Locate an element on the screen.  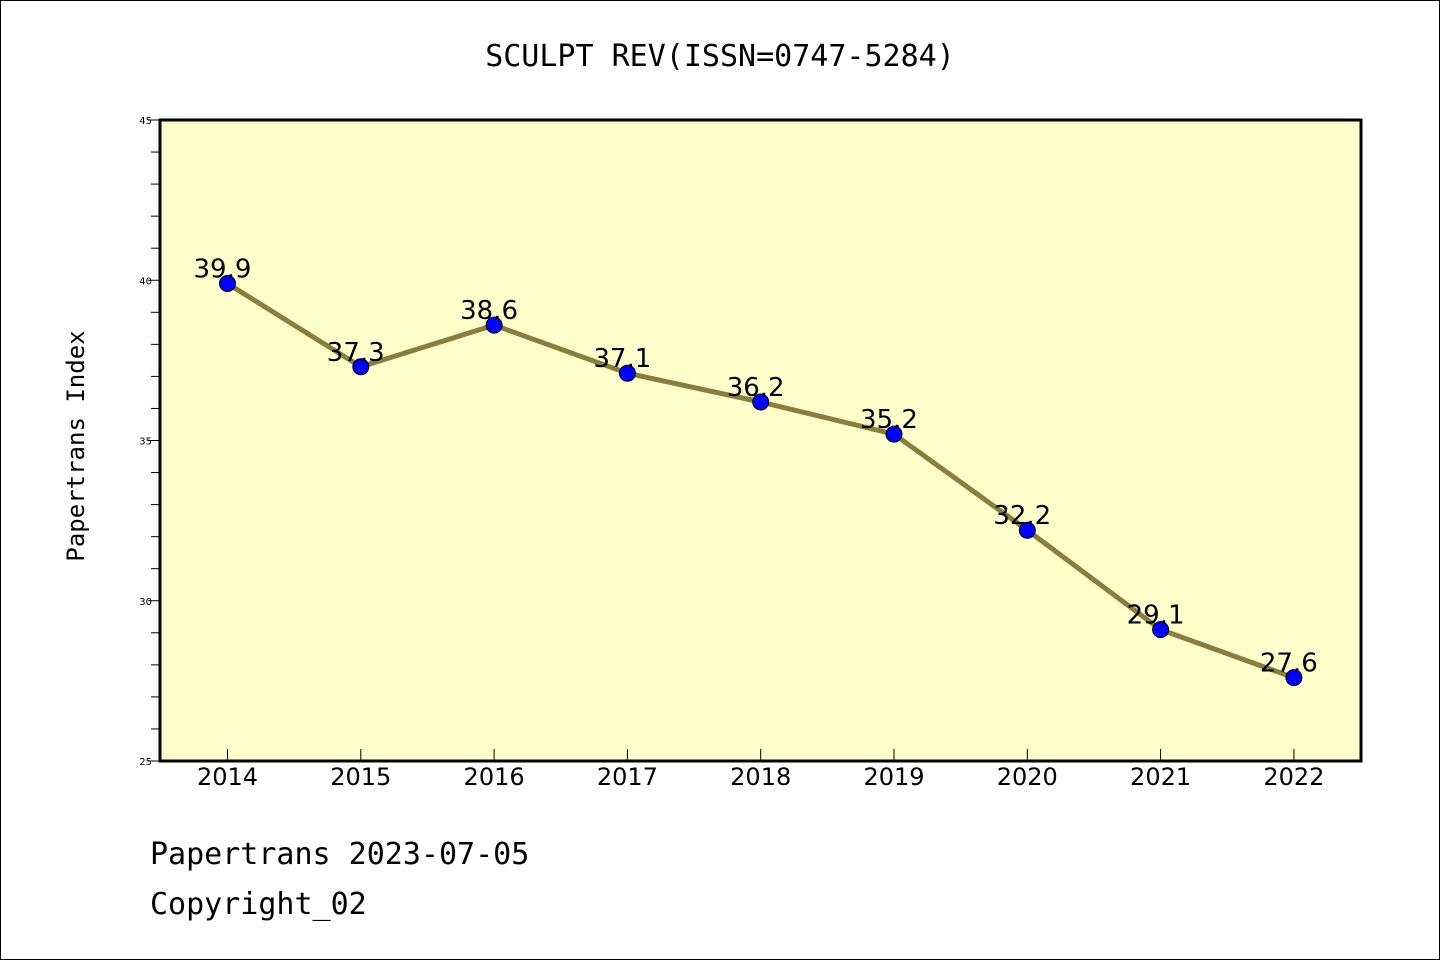
x-axis-tick-labels: 2014 2015 2016 2017 2018 2019 2020 2021 2022 is located at coordinates (760, 777).